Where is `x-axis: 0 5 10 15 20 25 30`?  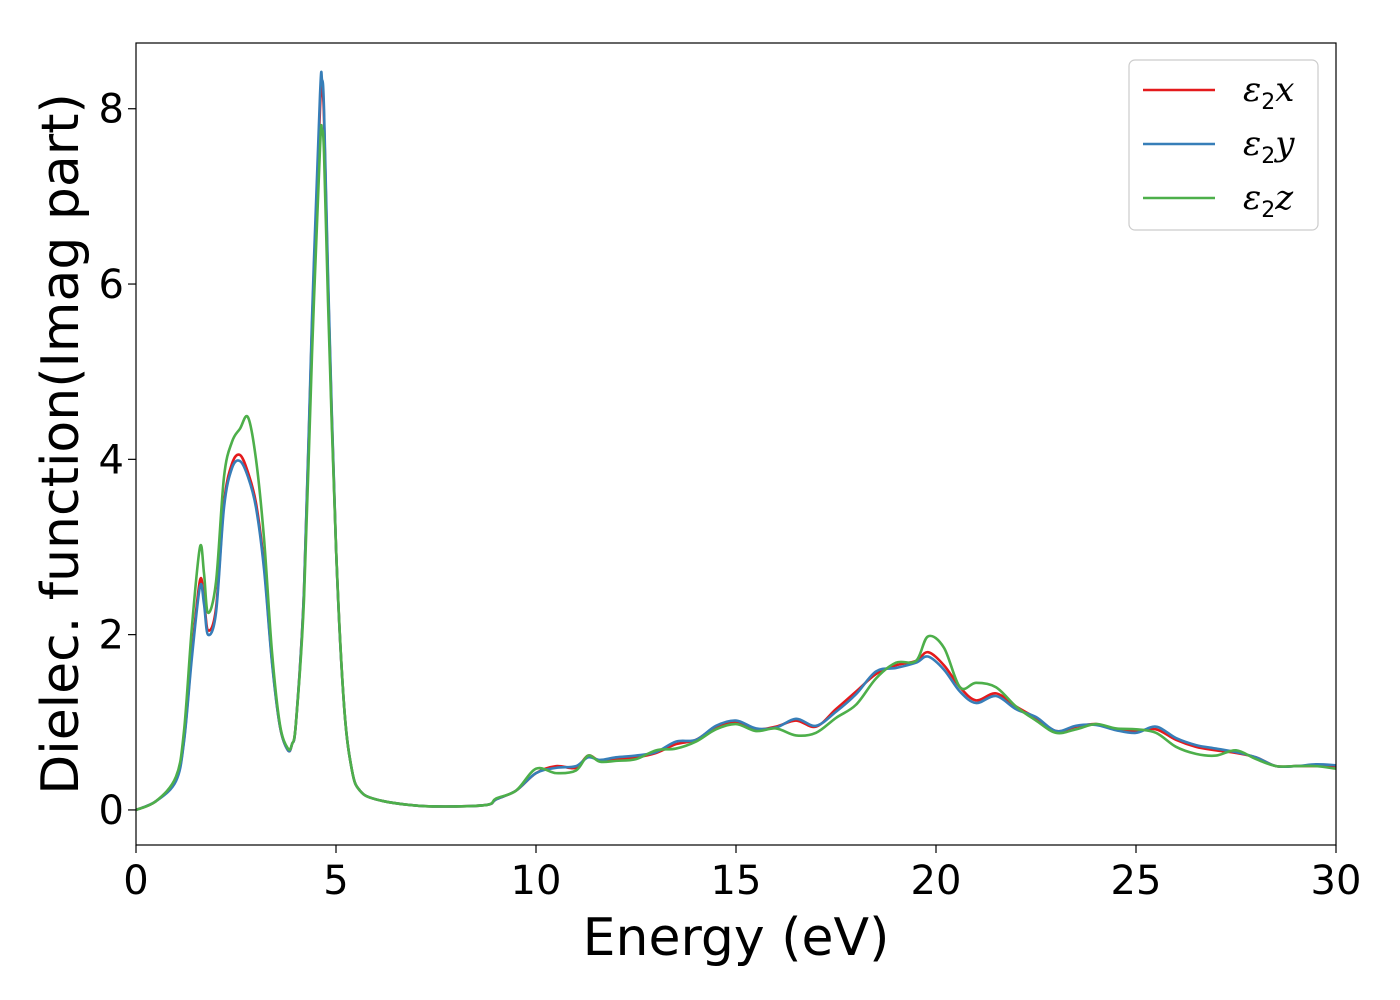
x-axis: 0 5 10 15 20 25 30 is located at coordinates (742, 874).